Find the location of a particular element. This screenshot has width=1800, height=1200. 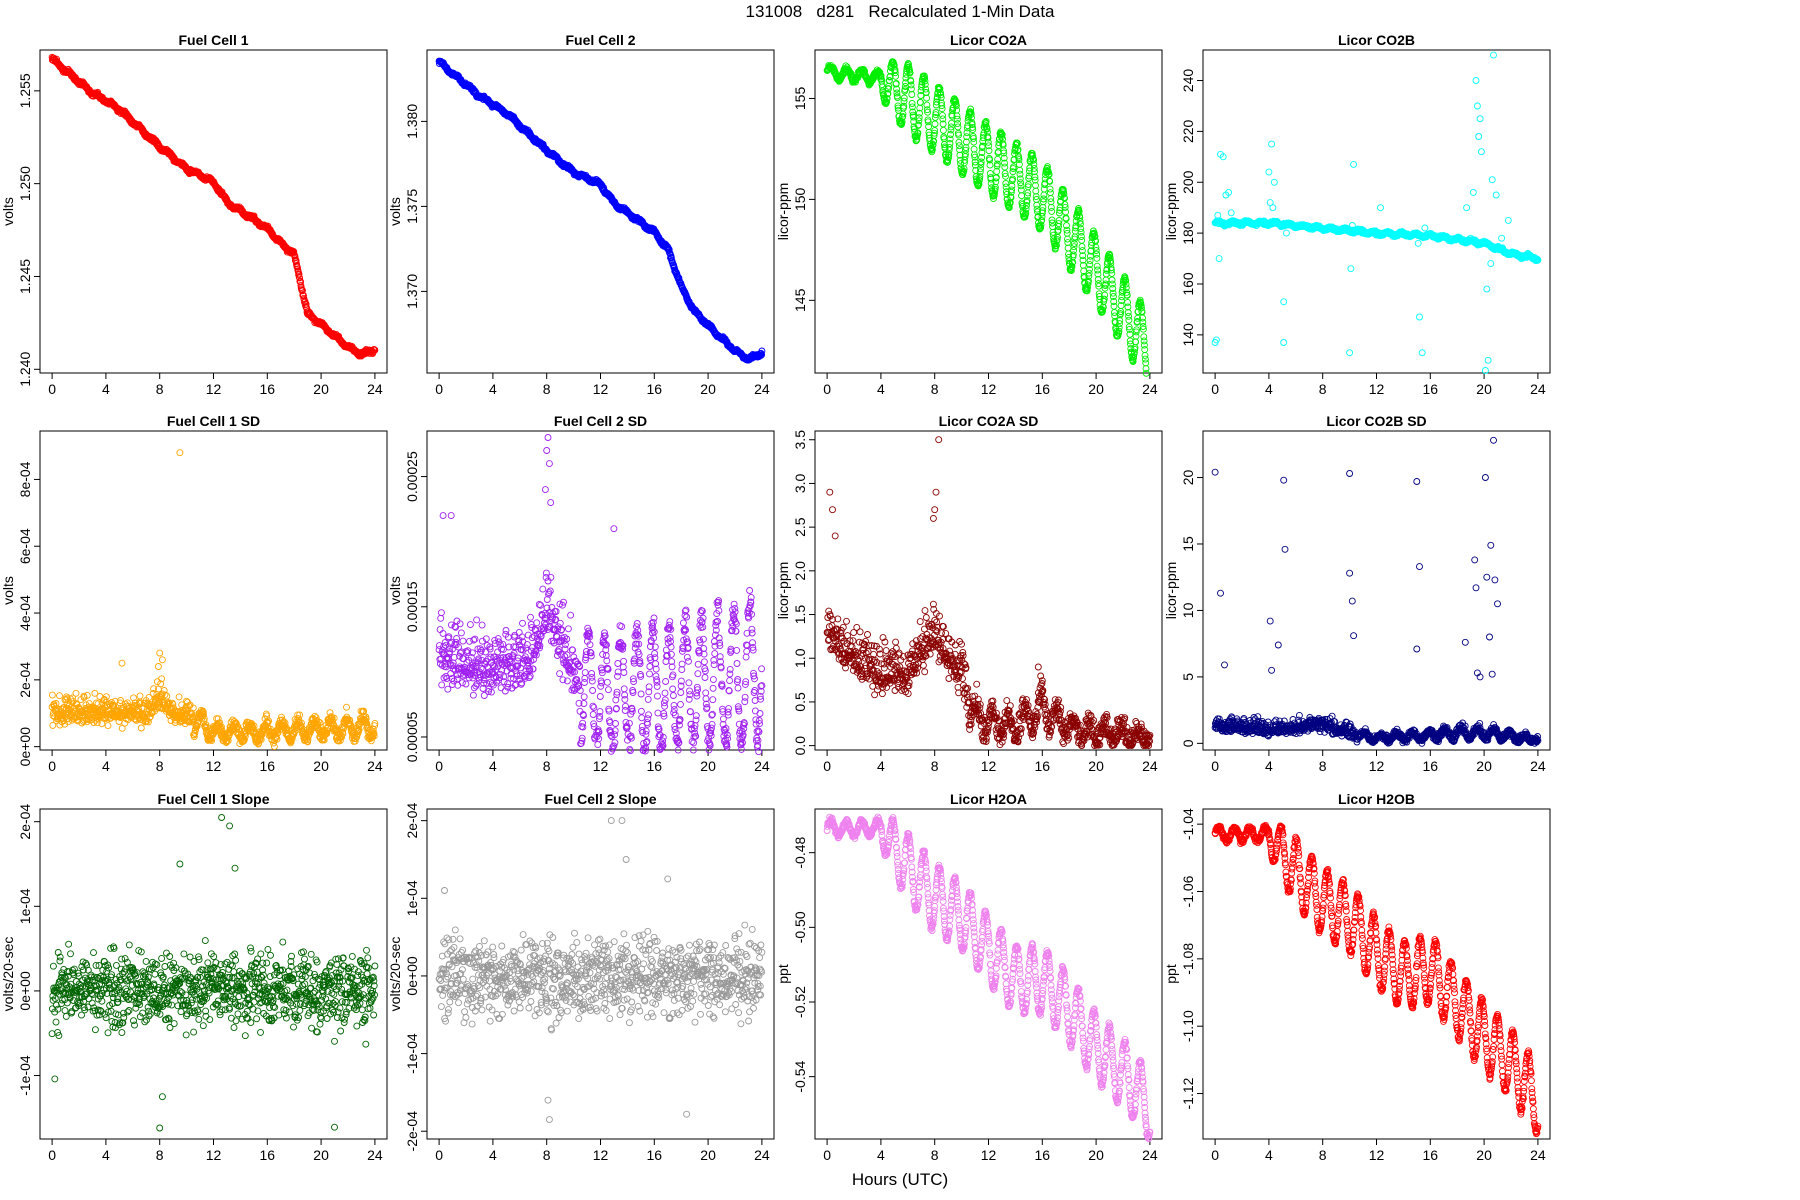

y-tick-label: 140 is located at coordinates (1188, 335).